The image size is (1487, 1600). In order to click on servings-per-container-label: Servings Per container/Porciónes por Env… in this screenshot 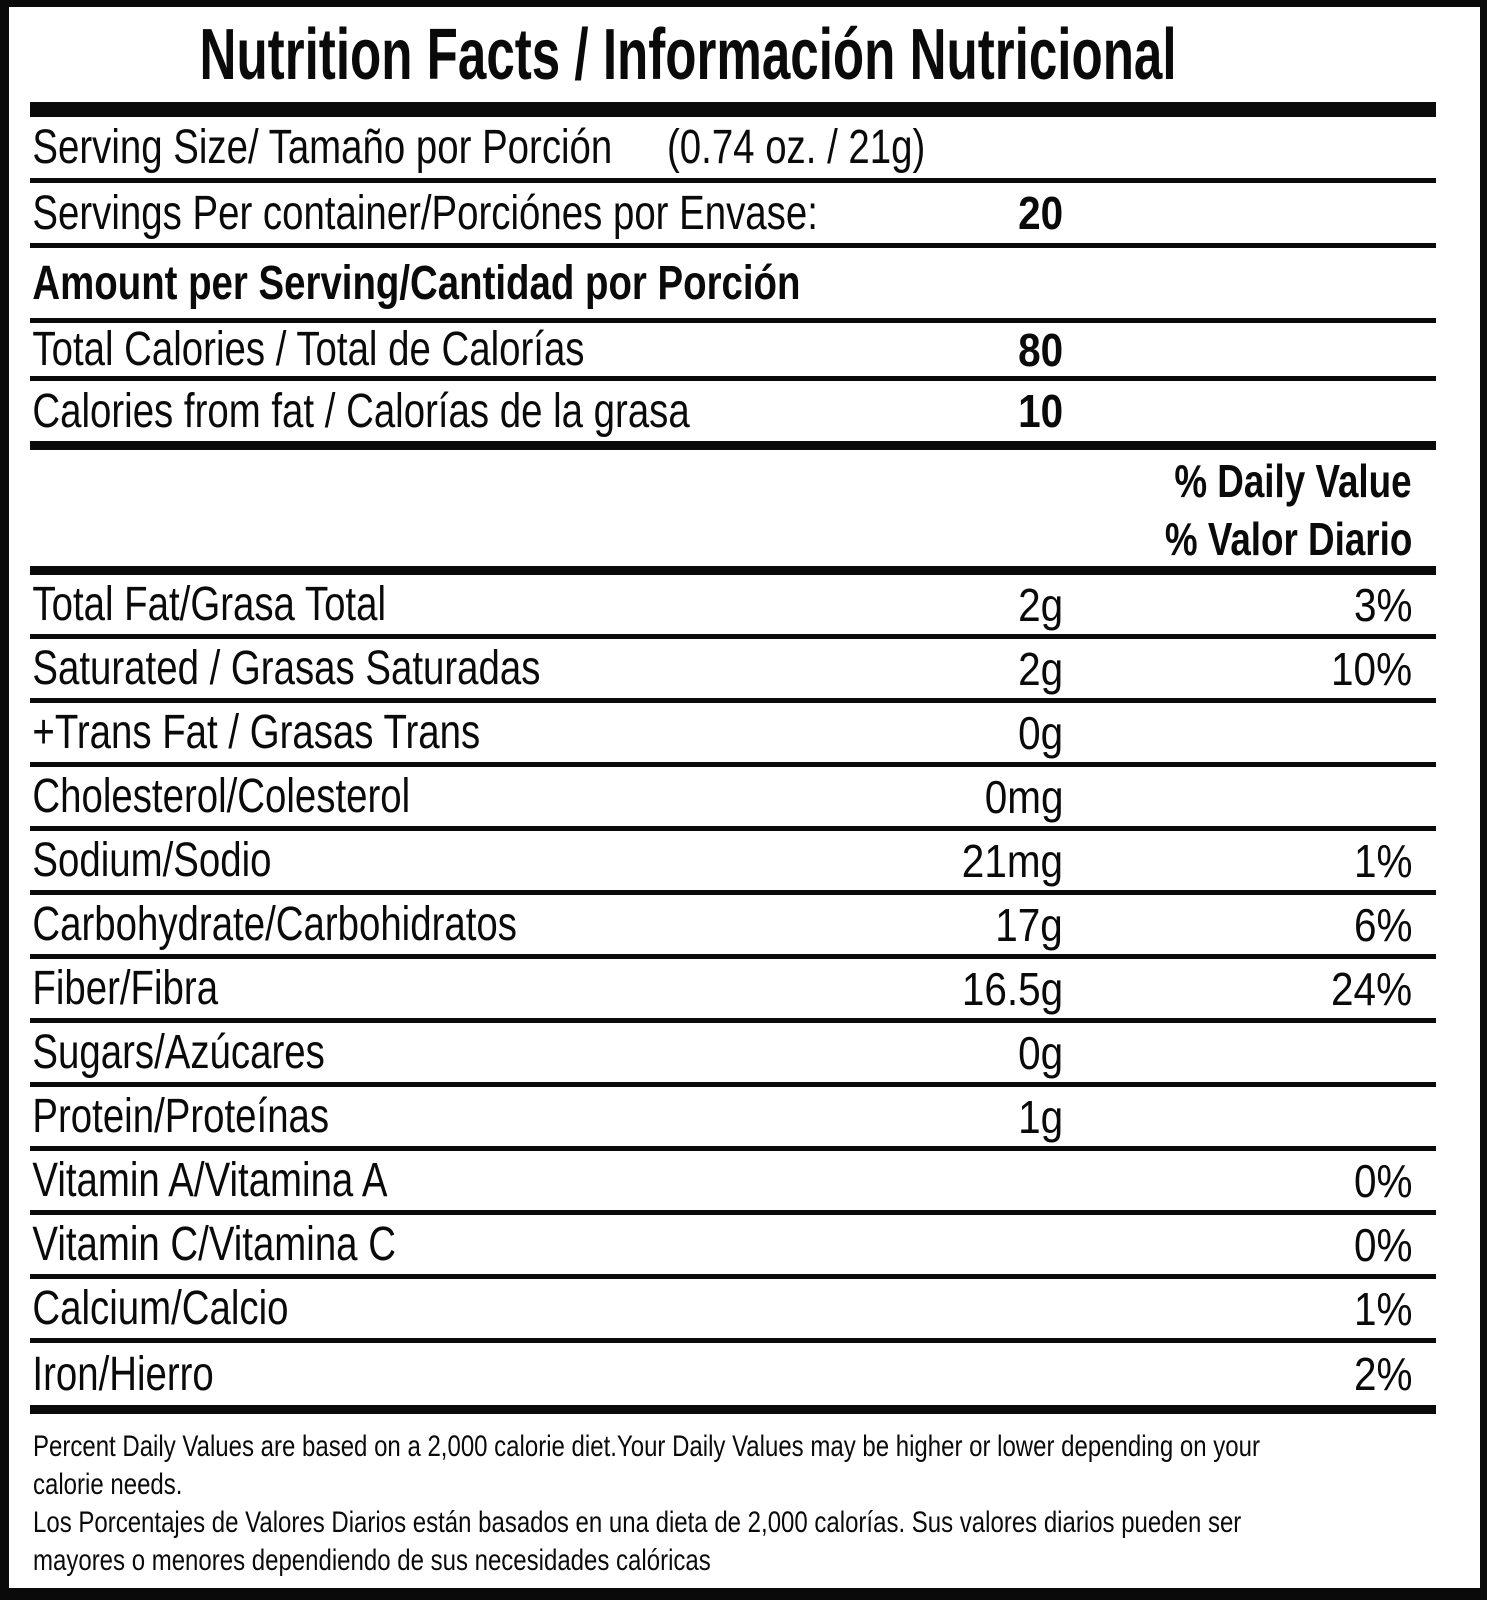, I will do `click(425, 213)`.